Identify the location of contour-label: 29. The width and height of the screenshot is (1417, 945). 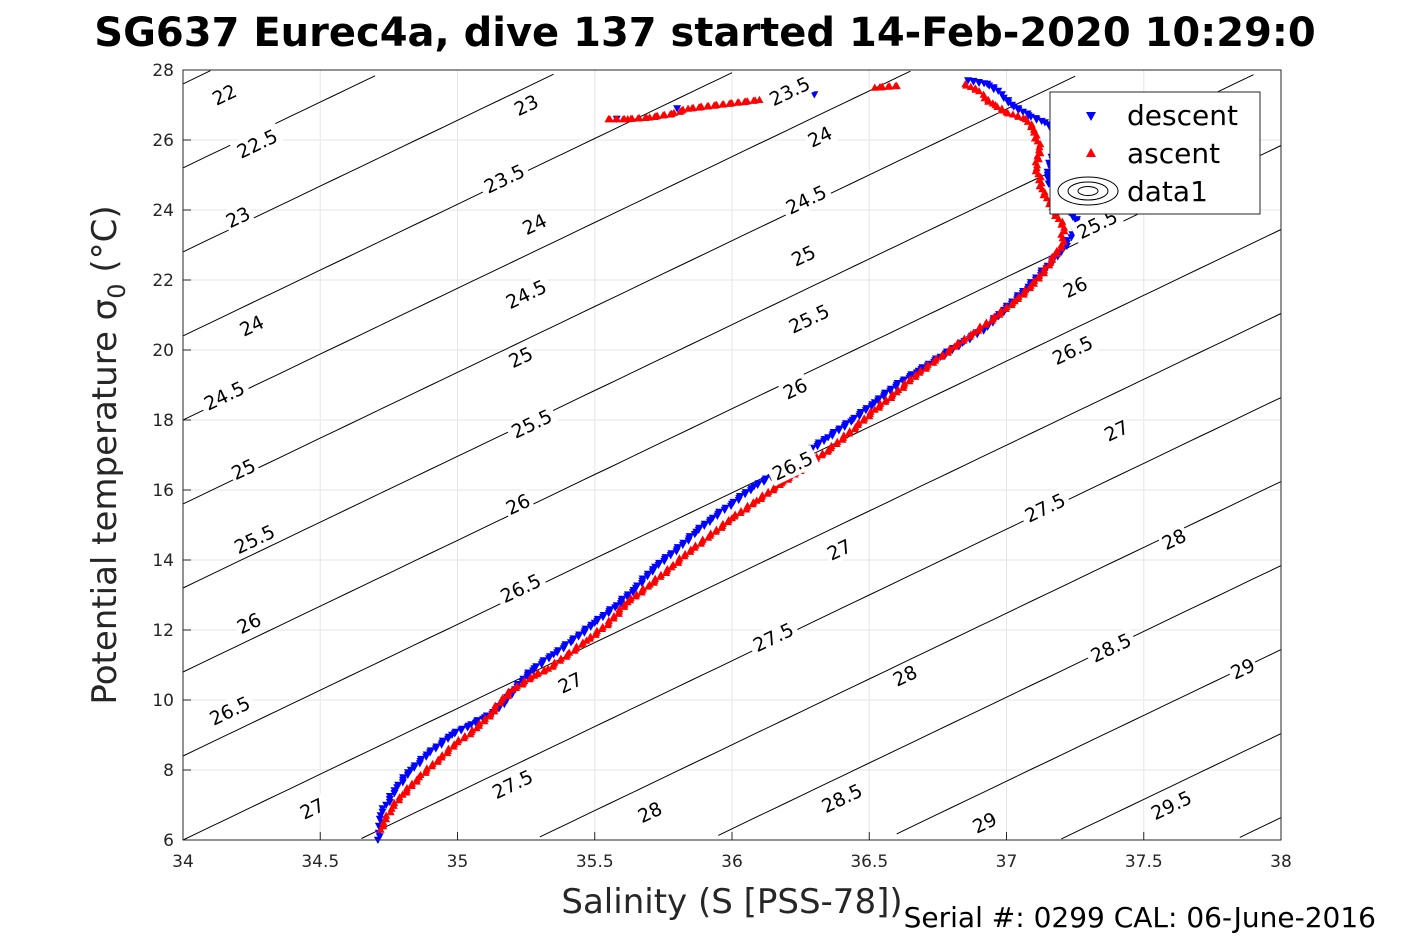
(984, 822).